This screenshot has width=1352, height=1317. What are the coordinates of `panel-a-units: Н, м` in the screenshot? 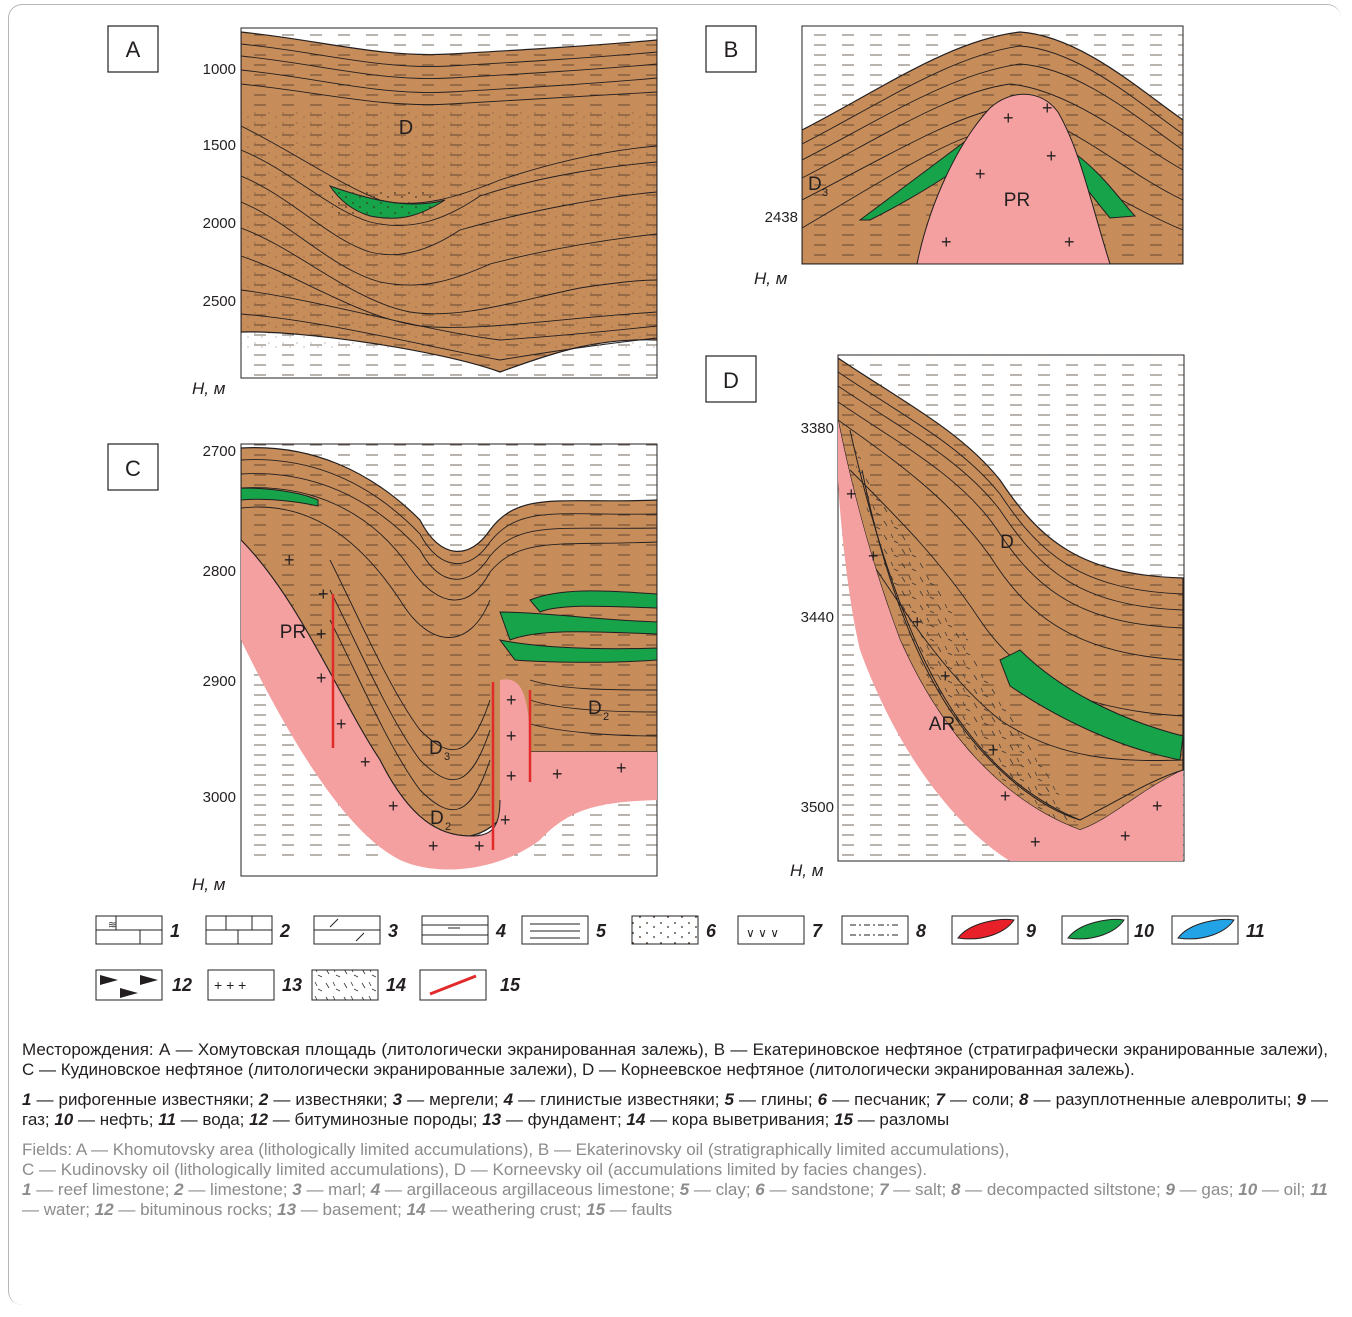 It's located at (209, 388).